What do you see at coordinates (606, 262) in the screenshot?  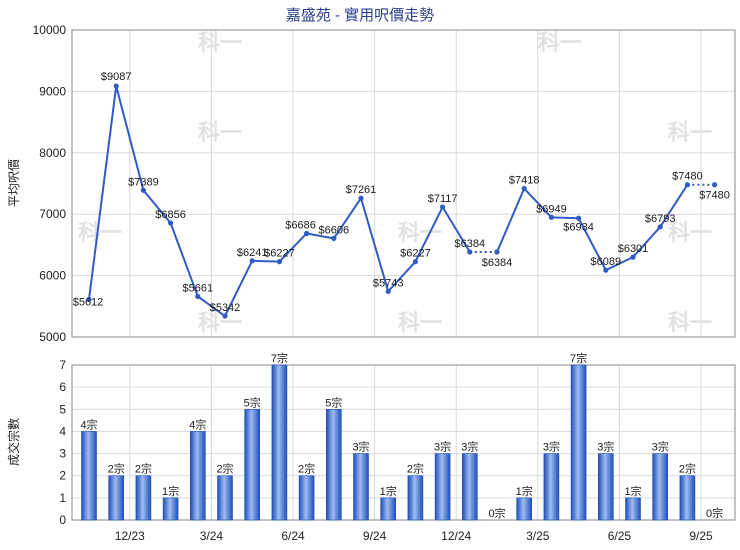 I see `price-data-label: $6089` at bounding box center [606, 262].